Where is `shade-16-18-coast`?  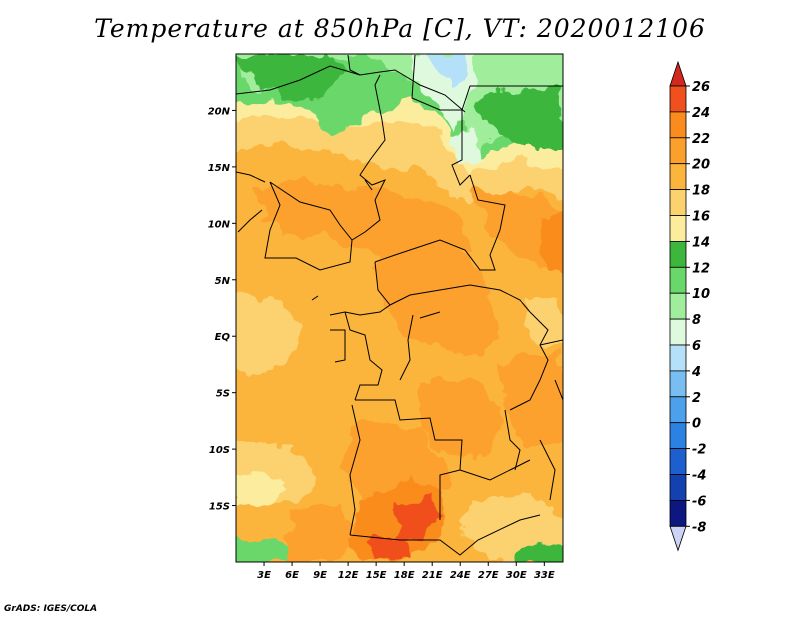 shade-16-18-coast is located at coordinates (268, 335).